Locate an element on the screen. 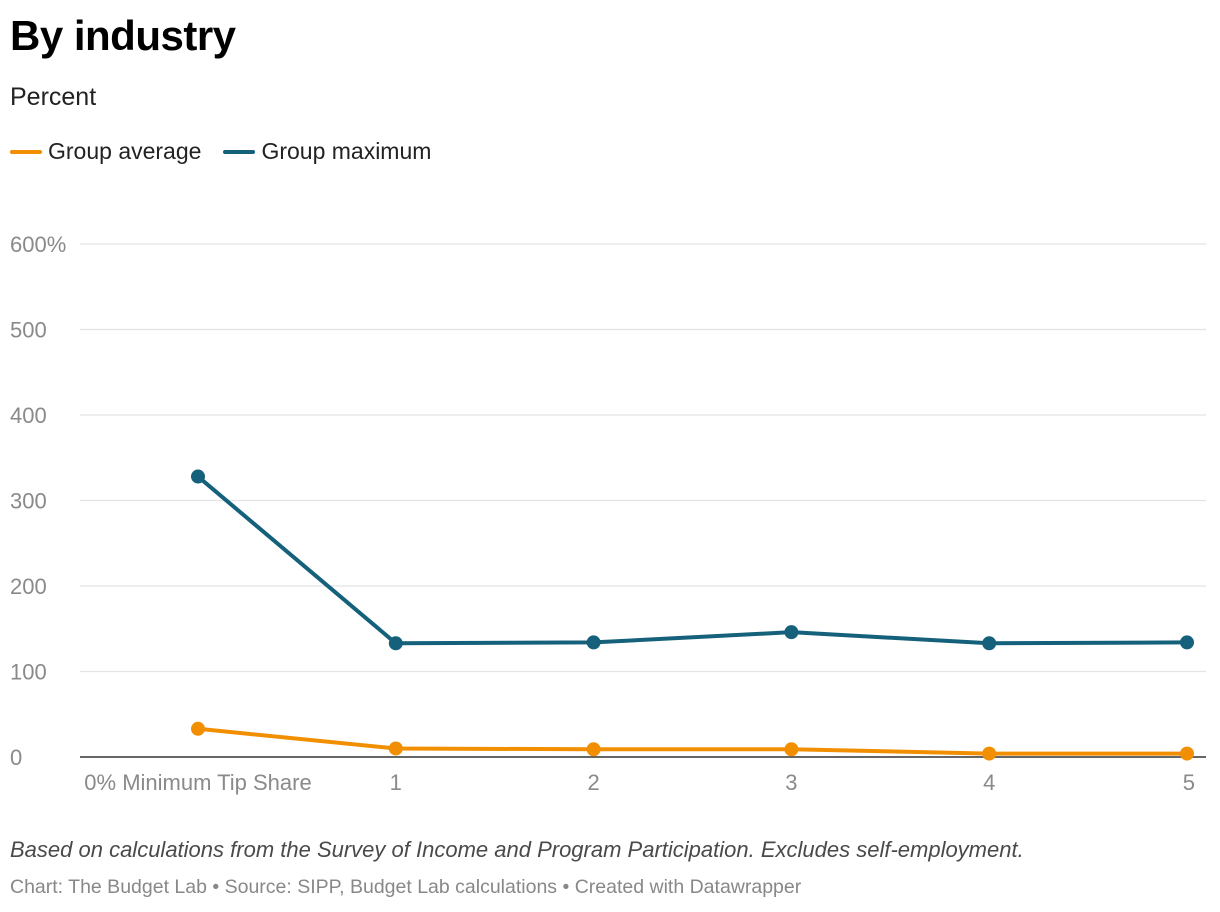 The height and width of the screenshot is (912, 1220). x-tick-label: 2 is located at coordinates (593, 782).